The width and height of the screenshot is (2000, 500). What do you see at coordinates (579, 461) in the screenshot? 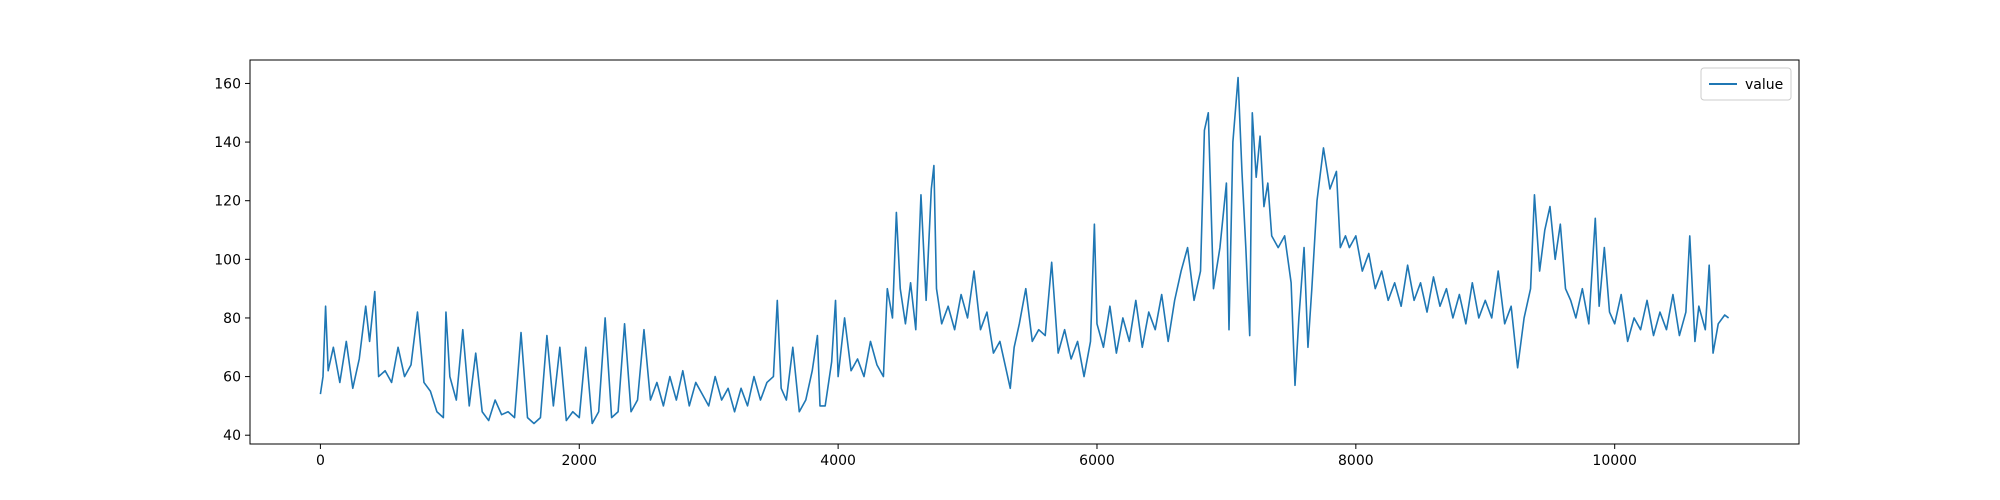
I see `x-tick-label: 2000` at bounding box center [579, 461].